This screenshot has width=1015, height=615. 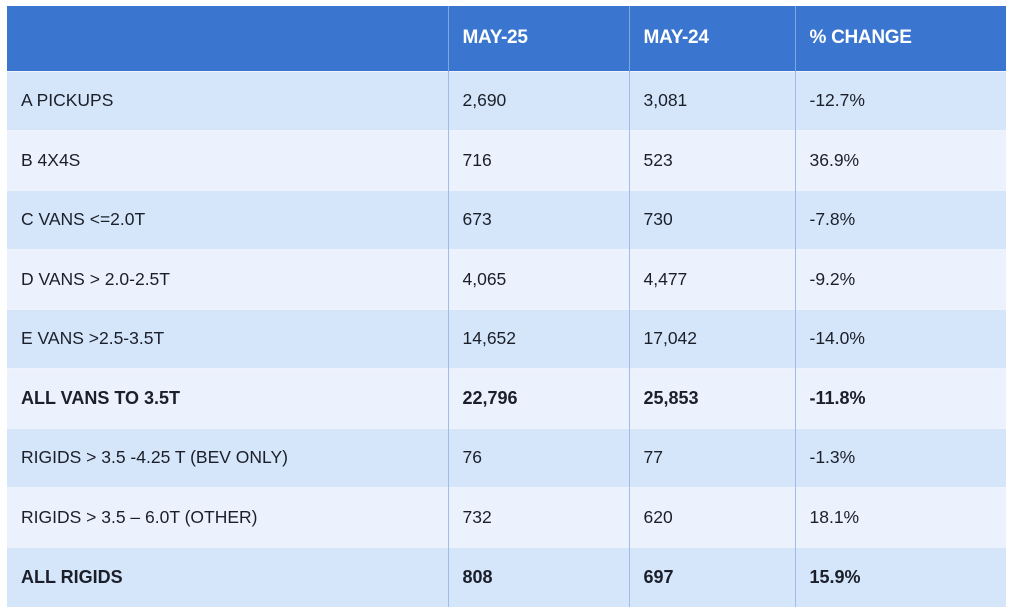 I want to click on row-label: C VANS <=2.0T, so click(x=228, y=219).